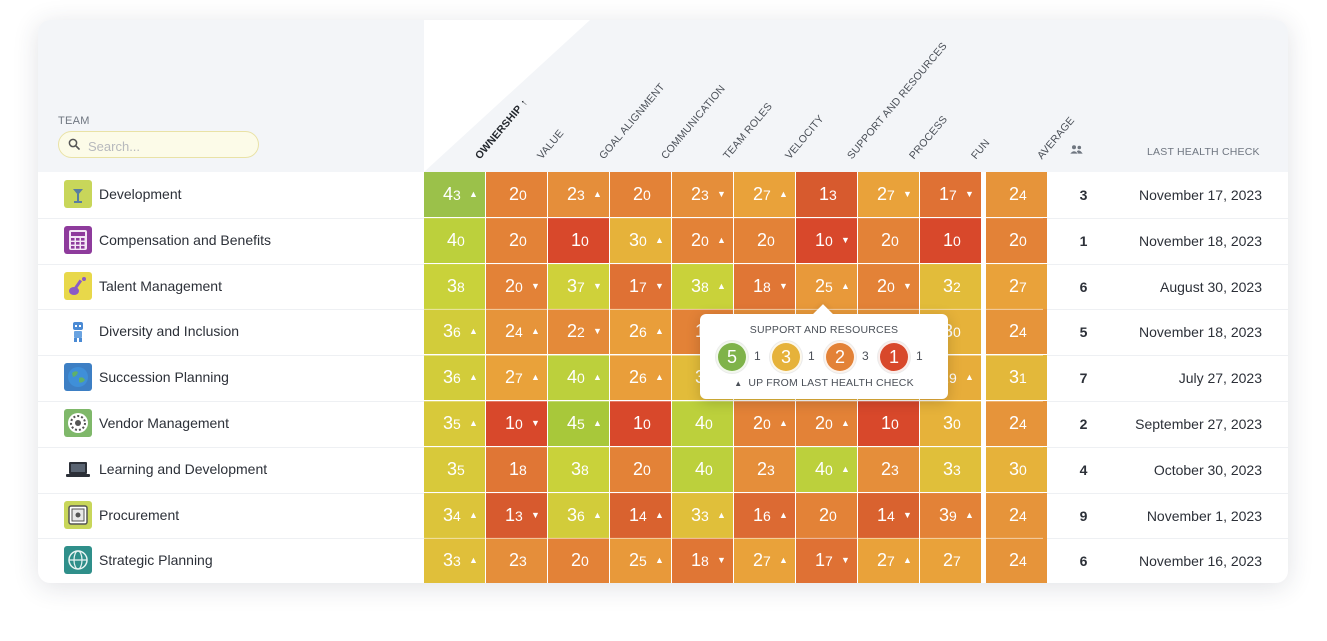 Image resolution: width=1327 pixels, height=641 pixels. What do you see at coordinates (454, 515) in the screenshot?
I see `score-cell-ownership: 34 ▲` at bounding box center [454, 515].